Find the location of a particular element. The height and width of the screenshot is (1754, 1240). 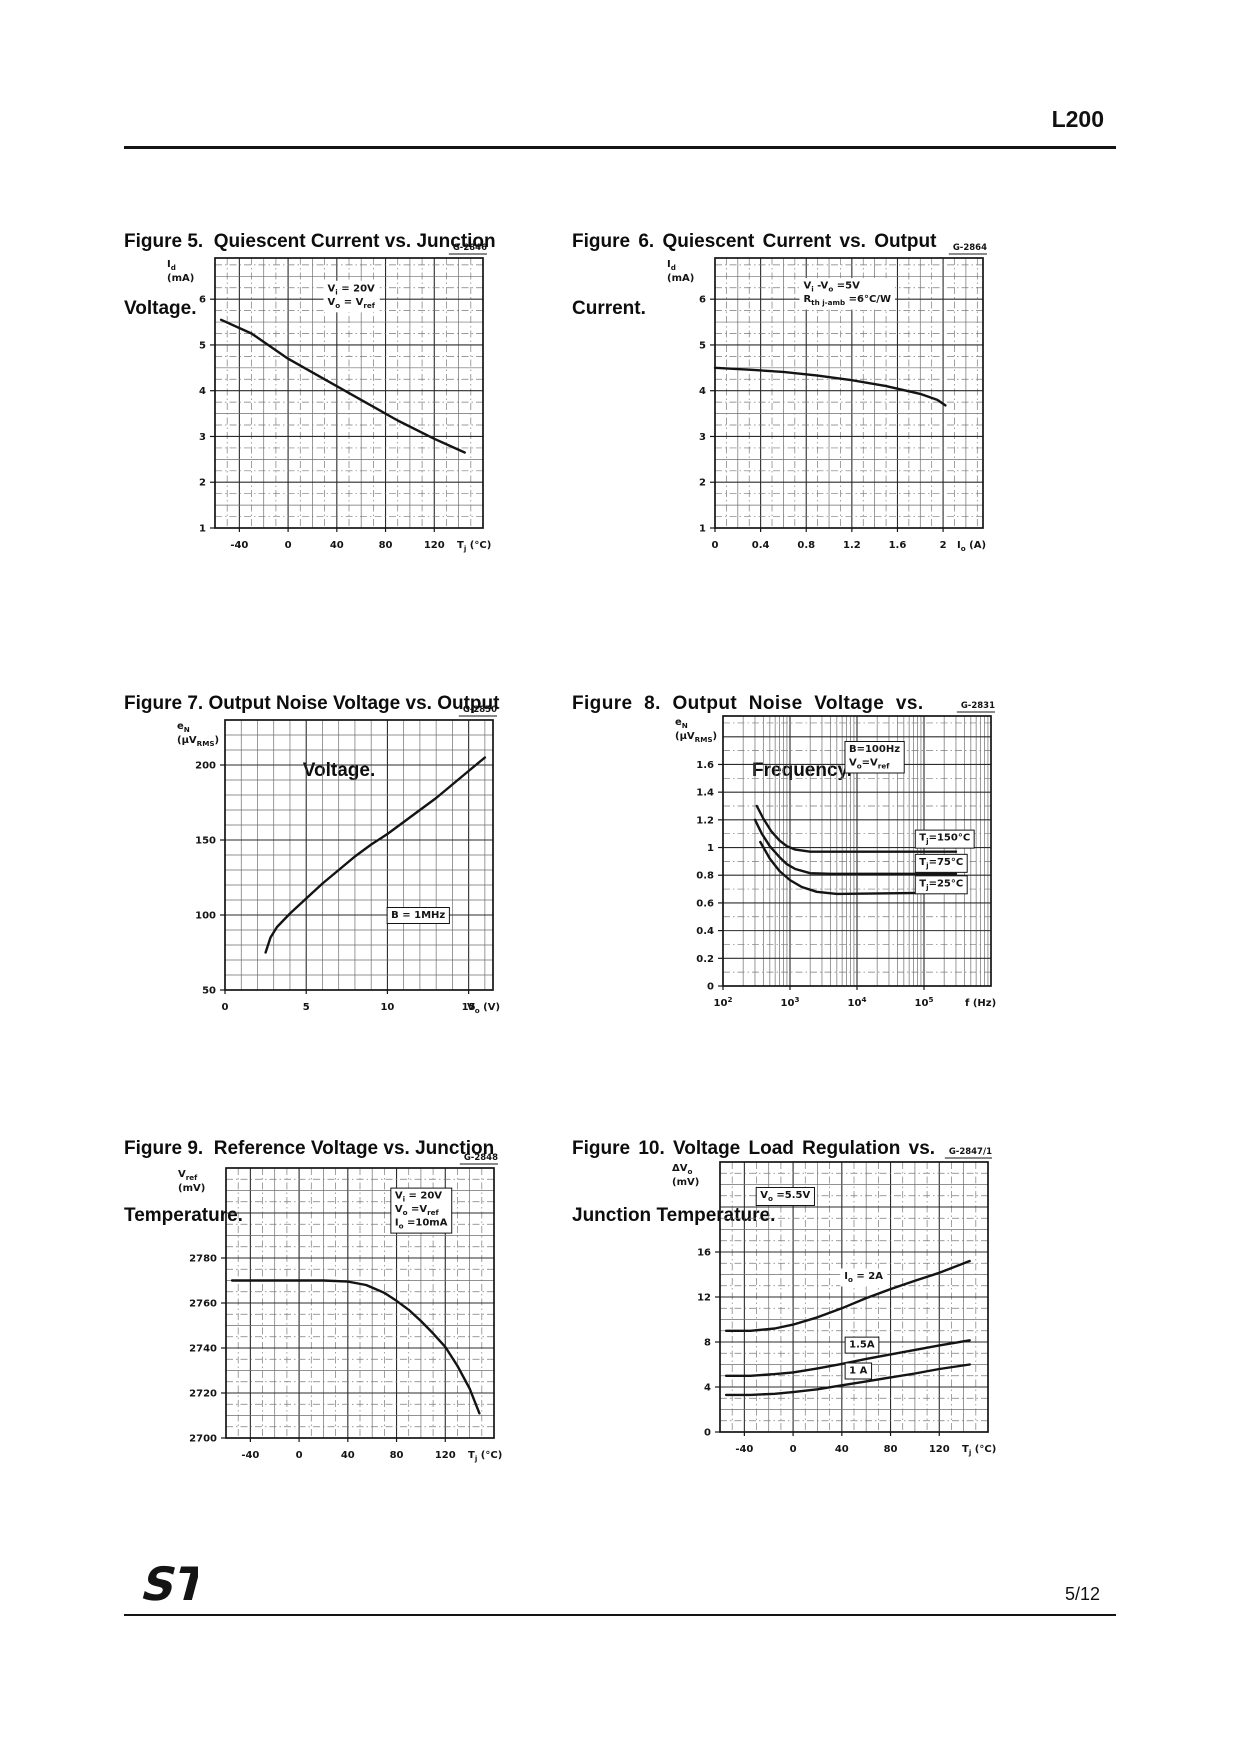

svg-text: Vi -Vo =5V is located at coordinates (831, 287).